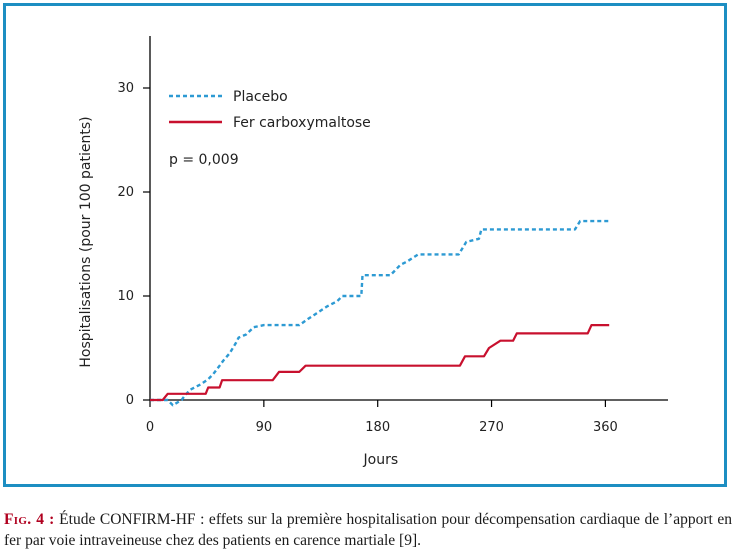 This screenshot has width=736, height=555. What do you see at coordinates (260, 97) in the screenshot?
I see `legend-label: Placebo` at bounding box center [260, 97].